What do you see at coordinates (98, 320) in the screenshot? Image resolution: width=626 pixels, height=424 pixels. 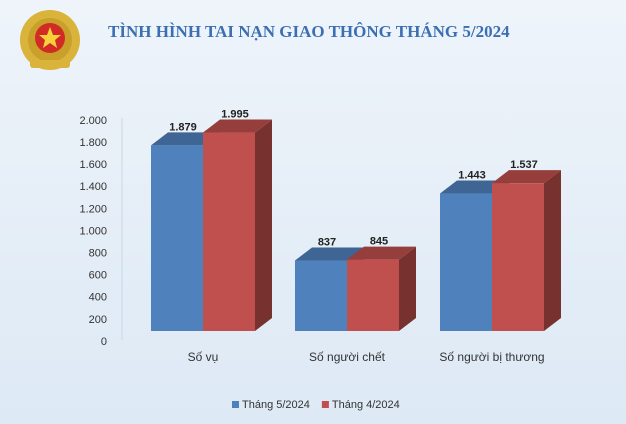 I see `y-tick-label: 200` at bounding box center [98, 320].